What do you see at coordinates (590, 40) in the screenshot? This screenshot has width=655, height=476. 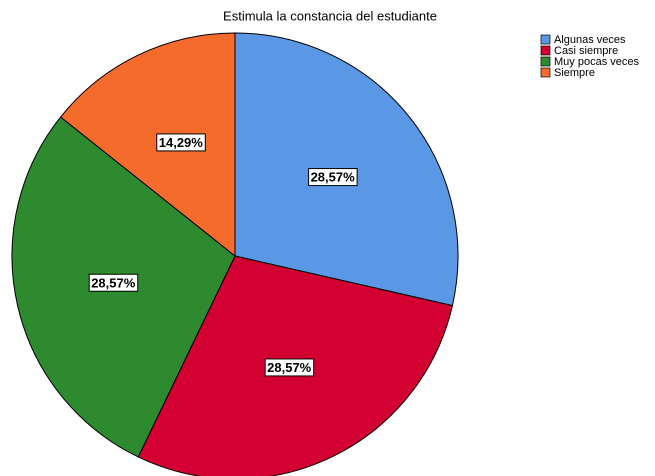 I see `legend-label: Algunas veces` at bounding box center [590, 40].